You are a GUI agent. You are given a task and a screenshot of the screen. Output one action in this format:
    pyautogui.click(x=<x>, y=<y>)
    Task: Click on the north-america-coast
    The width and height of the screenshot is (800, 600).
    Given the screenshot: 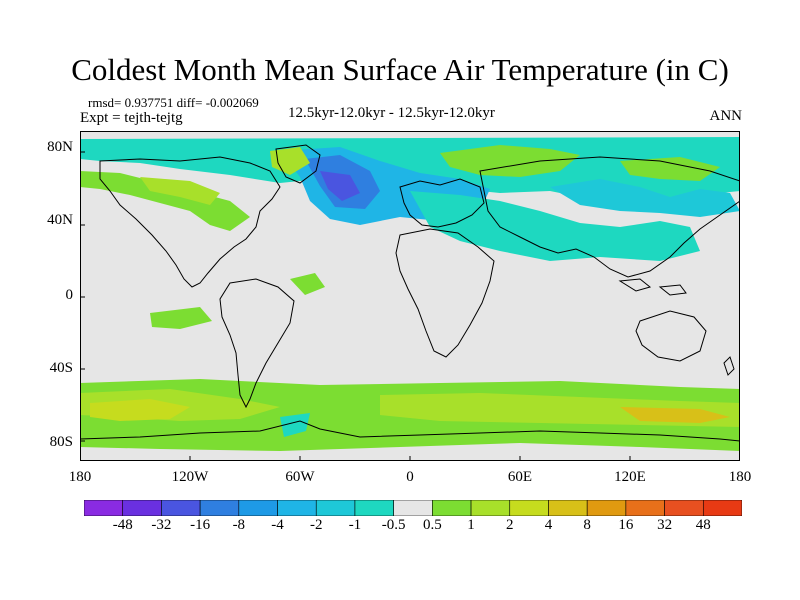 What is the action you would take?
    pyautogui.click(x=190, y=222)
    